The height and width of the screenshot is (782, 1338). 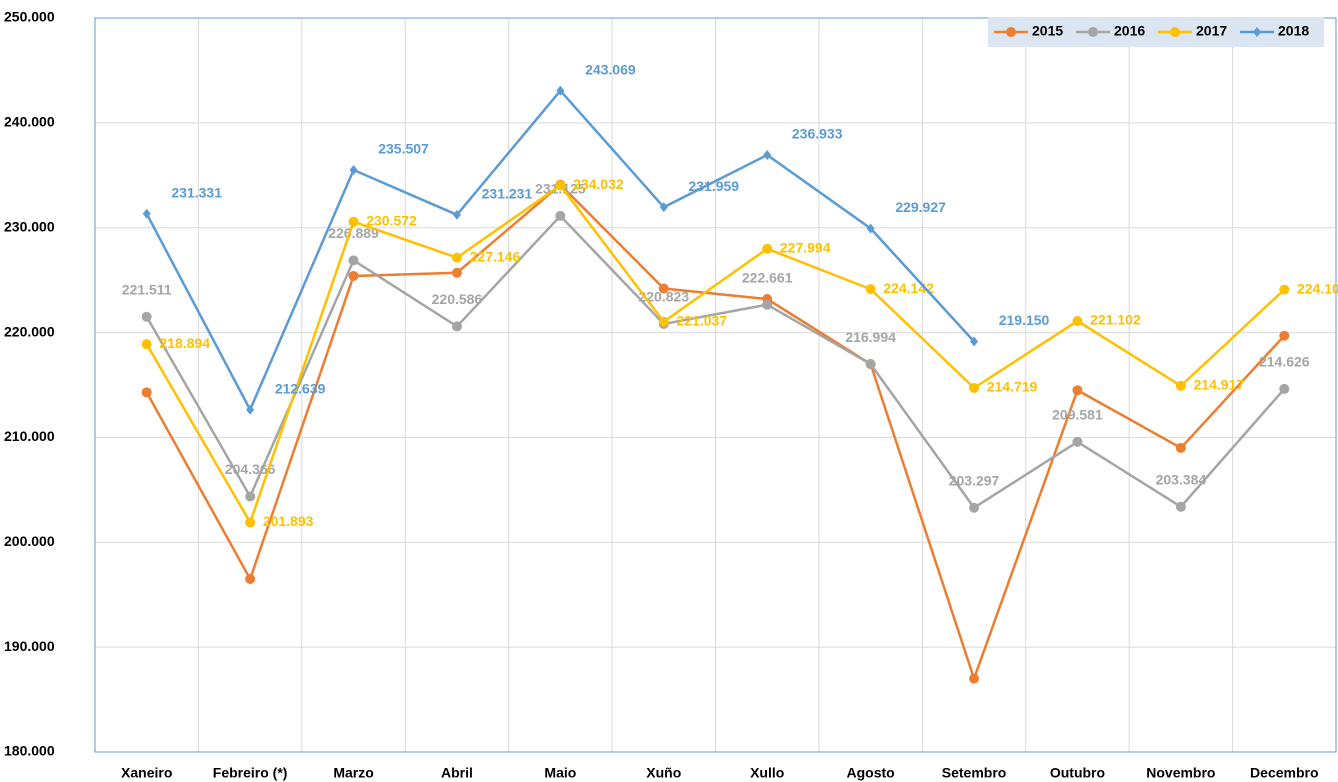 I want to click on data-label: 231.331, so click(x=196, y=192).